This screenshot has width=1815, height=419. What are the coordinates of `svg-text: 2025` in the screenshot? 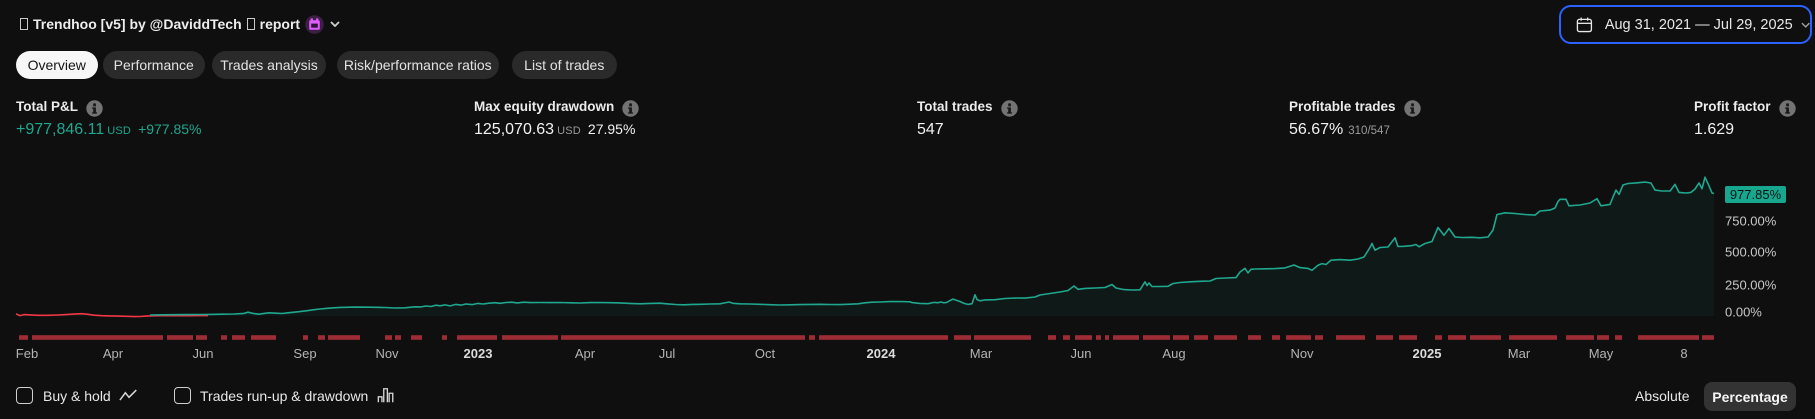 It's located at (1427, 353).